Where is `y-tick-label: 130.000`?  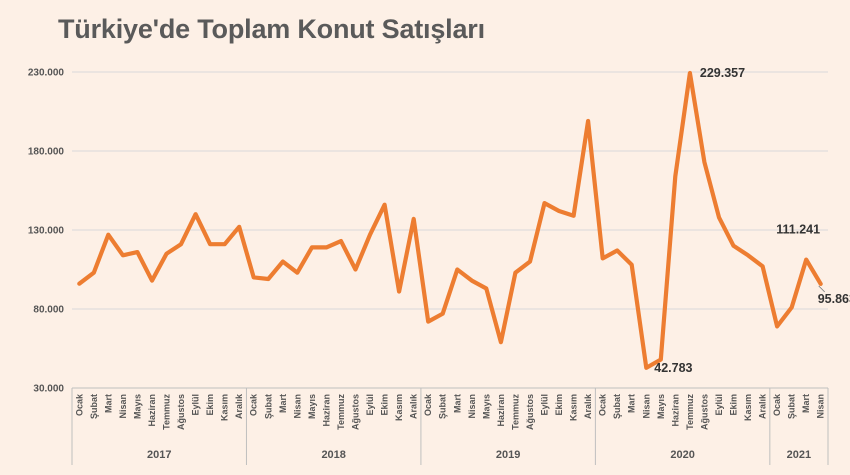 y-tick-label: 130.000 is located at coordinates (46, 231).